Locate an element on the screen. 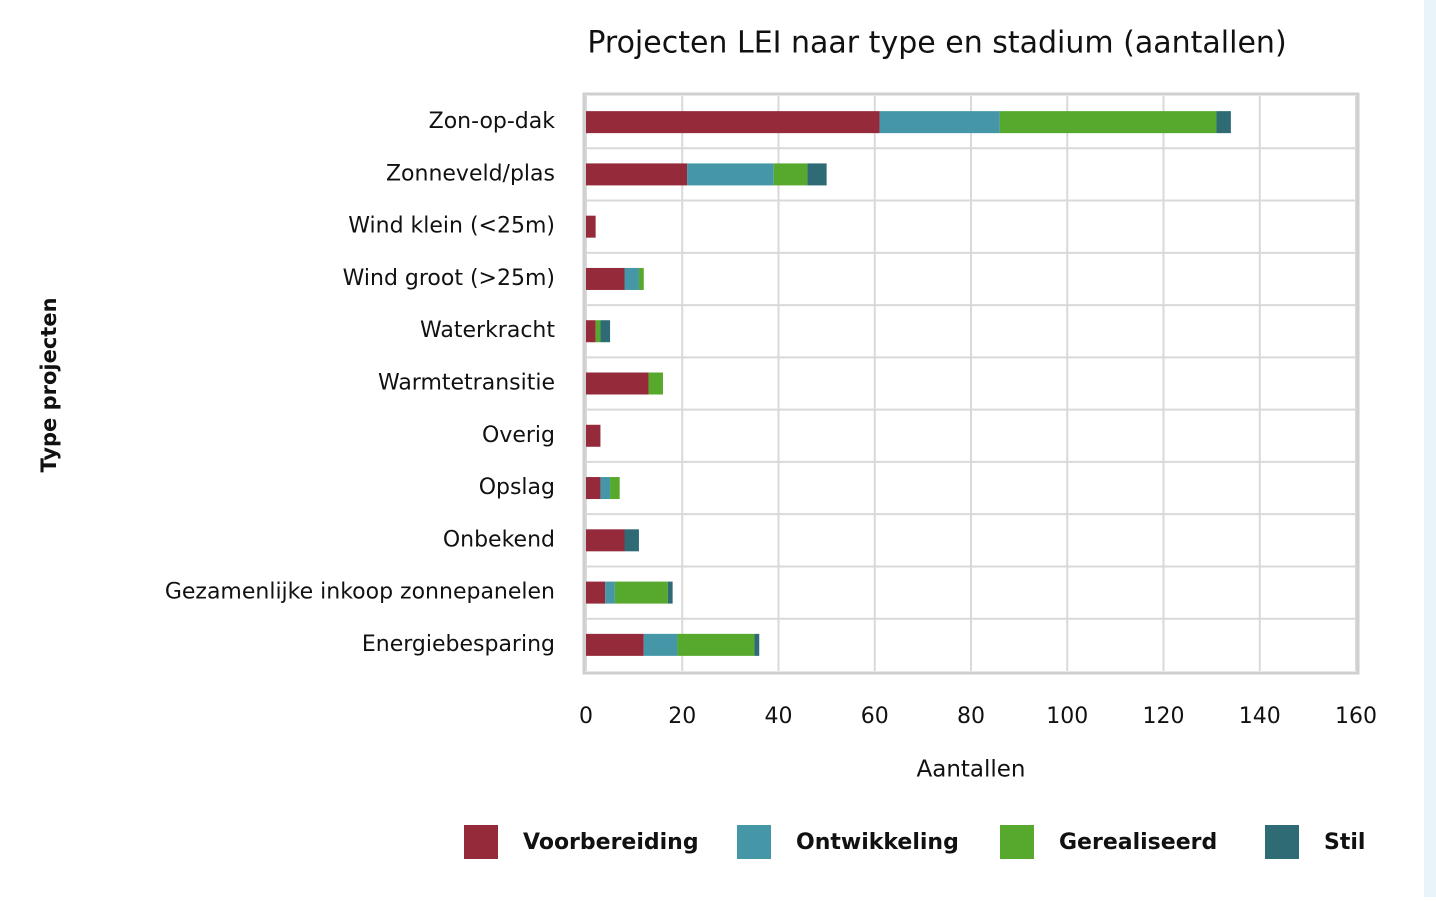  y-tick-label: Gezamenlijke inkoop zonnepanelen is located at coordinates (360, 592).